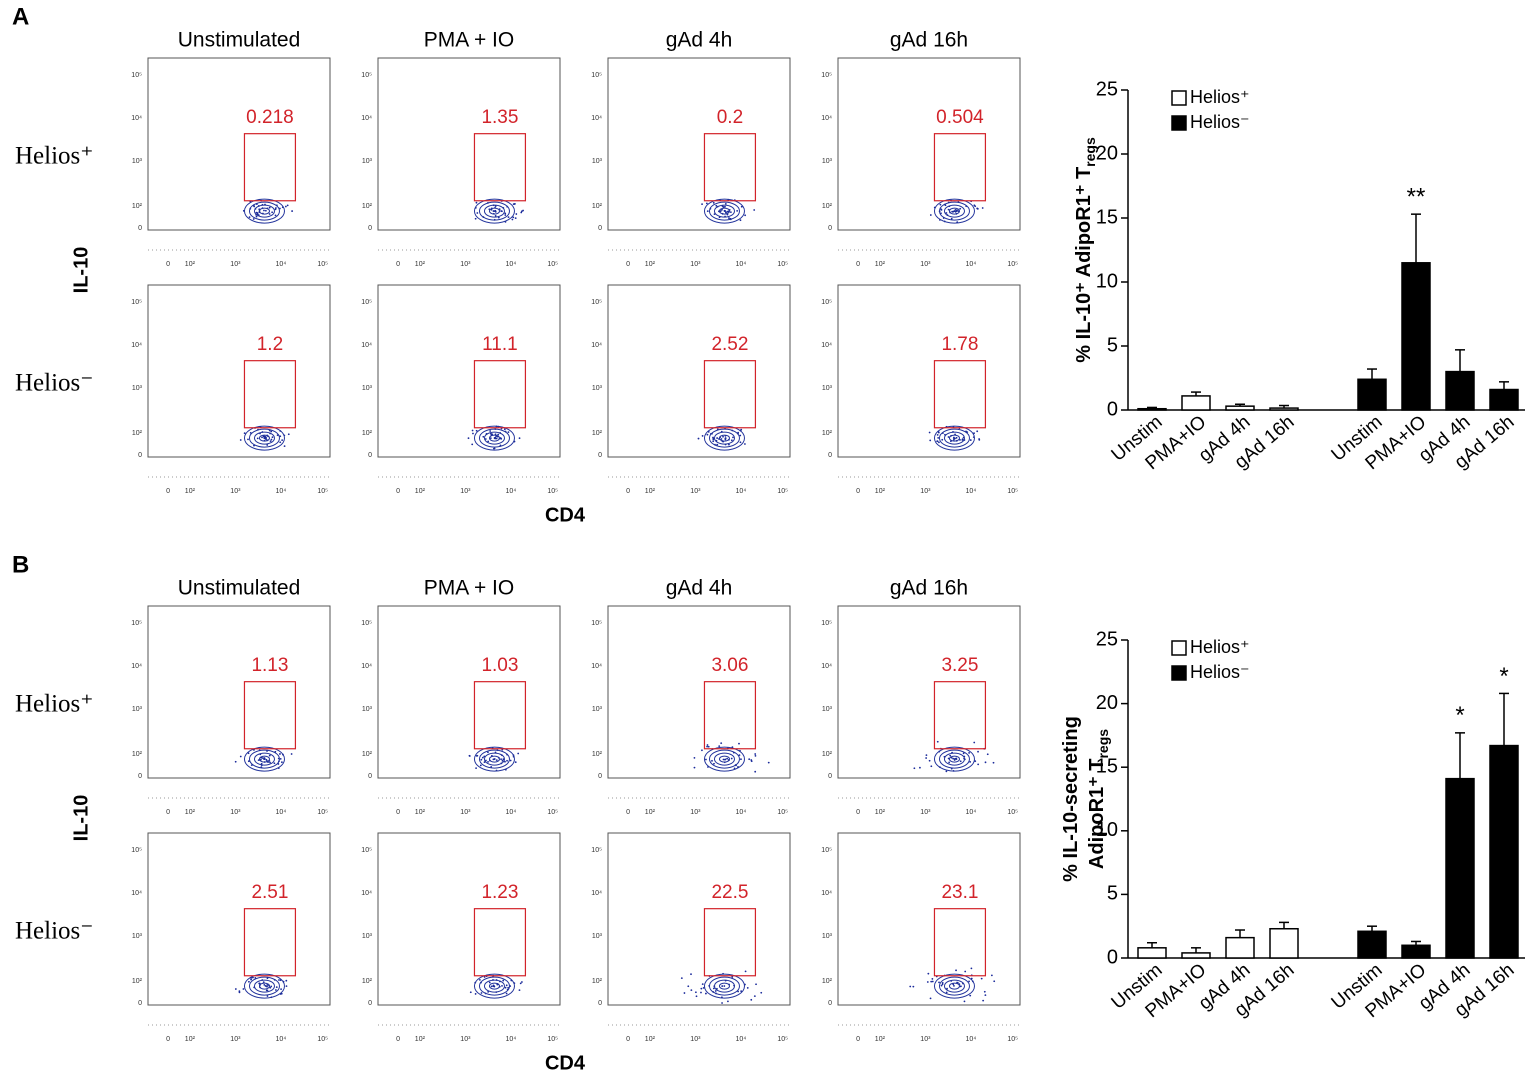  I want to click on y-tick-label: 20, so click(1107, 153).